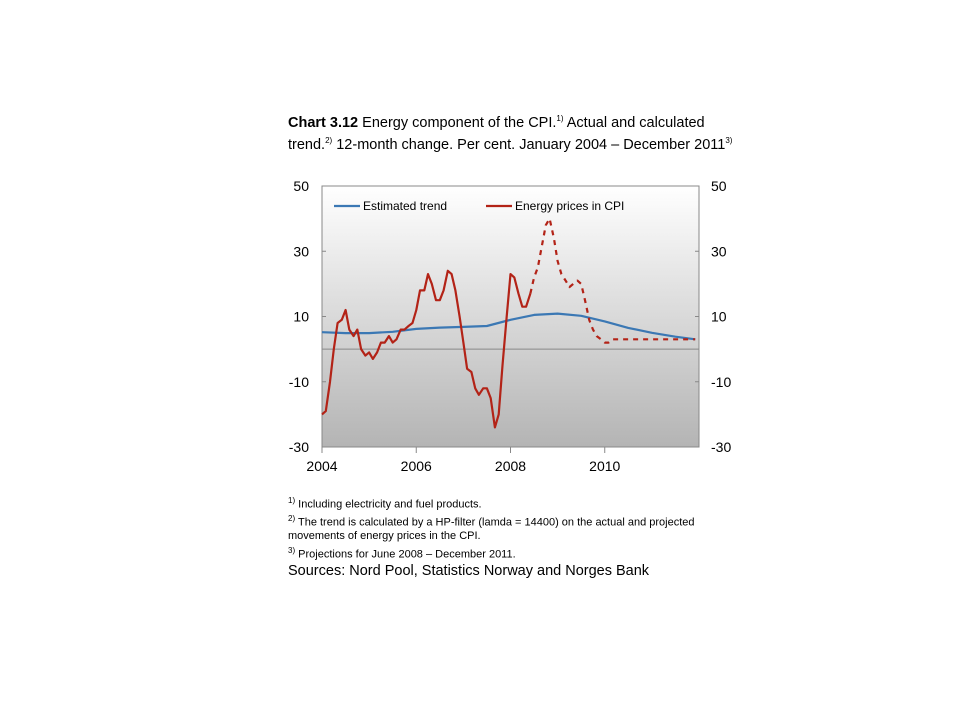 The height and width of the screenshot is (720, 960). What do you see at coordinates (721, 382) in the screenshot?
I see `y-right-tick-label: -10` at bounding box center [721, 382].